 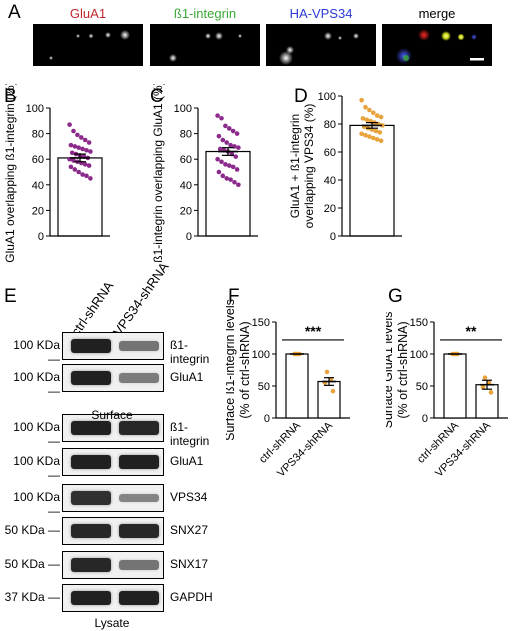 What do you see at coordinates (158, 173) in the screenshot?
I see `y-axis-label: ß1-integrin overlapping GluA1 (%)` at bounding box center [158, 173].